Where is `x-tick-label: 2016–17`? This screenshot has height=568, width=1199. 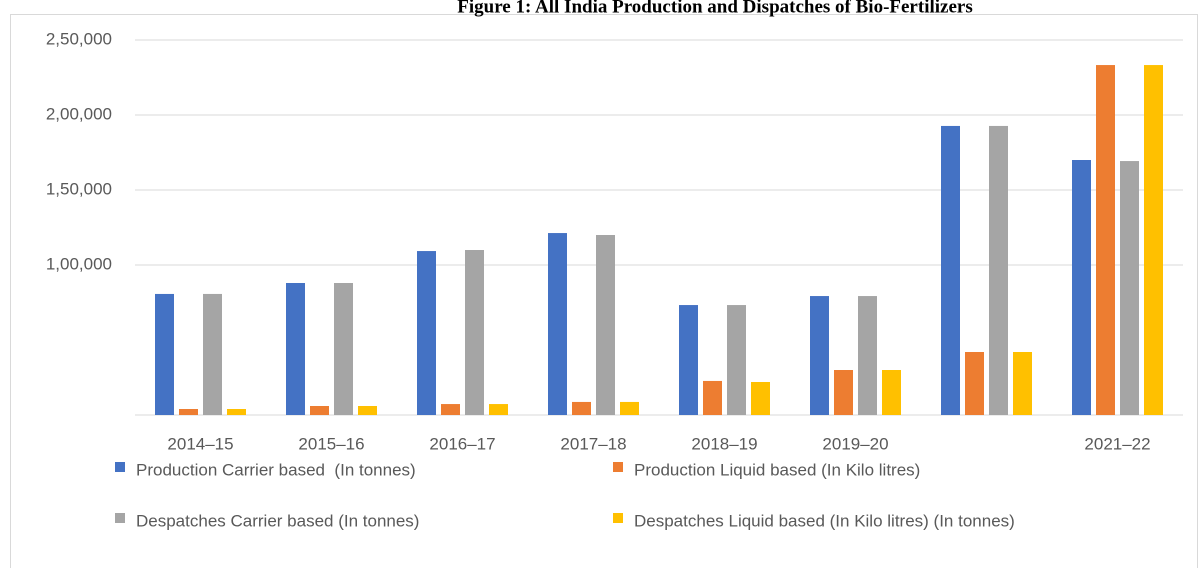 x-tick-label: 2016–17 is located at coordinates (462, 443).